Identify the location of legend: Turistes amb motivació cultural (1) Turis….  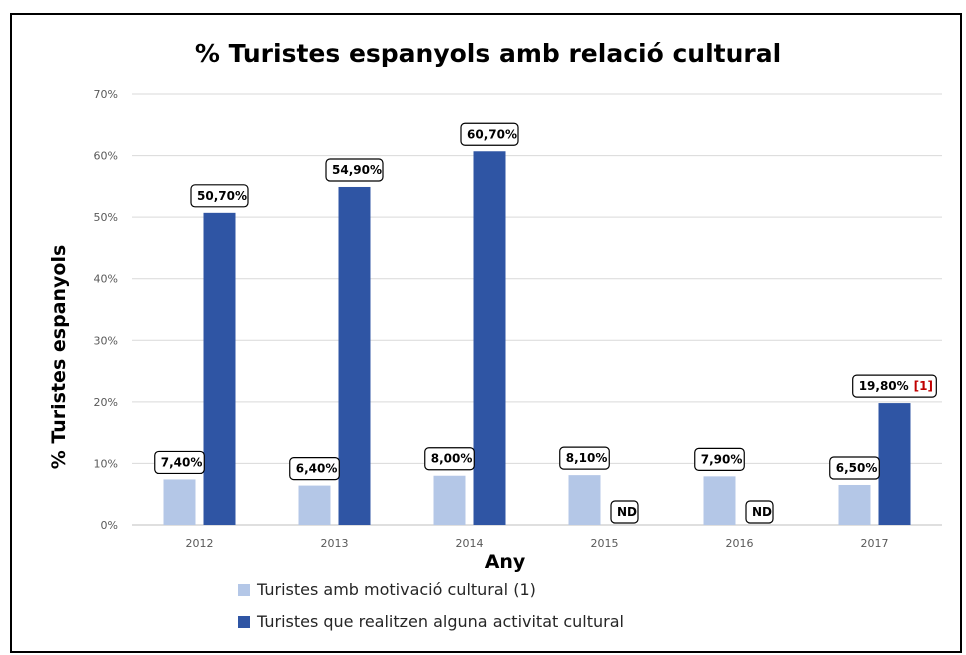
(431, 605).